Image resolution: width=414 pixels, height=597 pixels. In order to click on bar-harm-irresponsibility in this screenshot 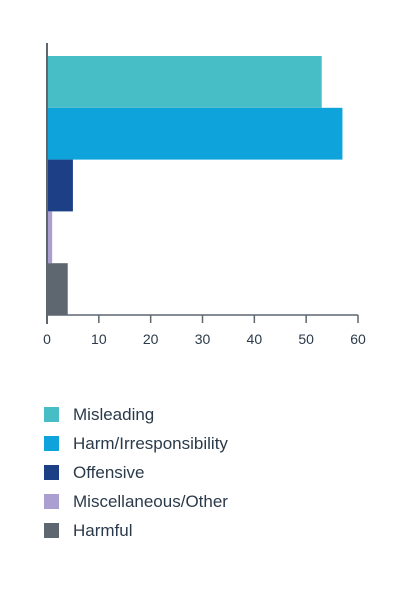, I will do `click(195, 133)`.